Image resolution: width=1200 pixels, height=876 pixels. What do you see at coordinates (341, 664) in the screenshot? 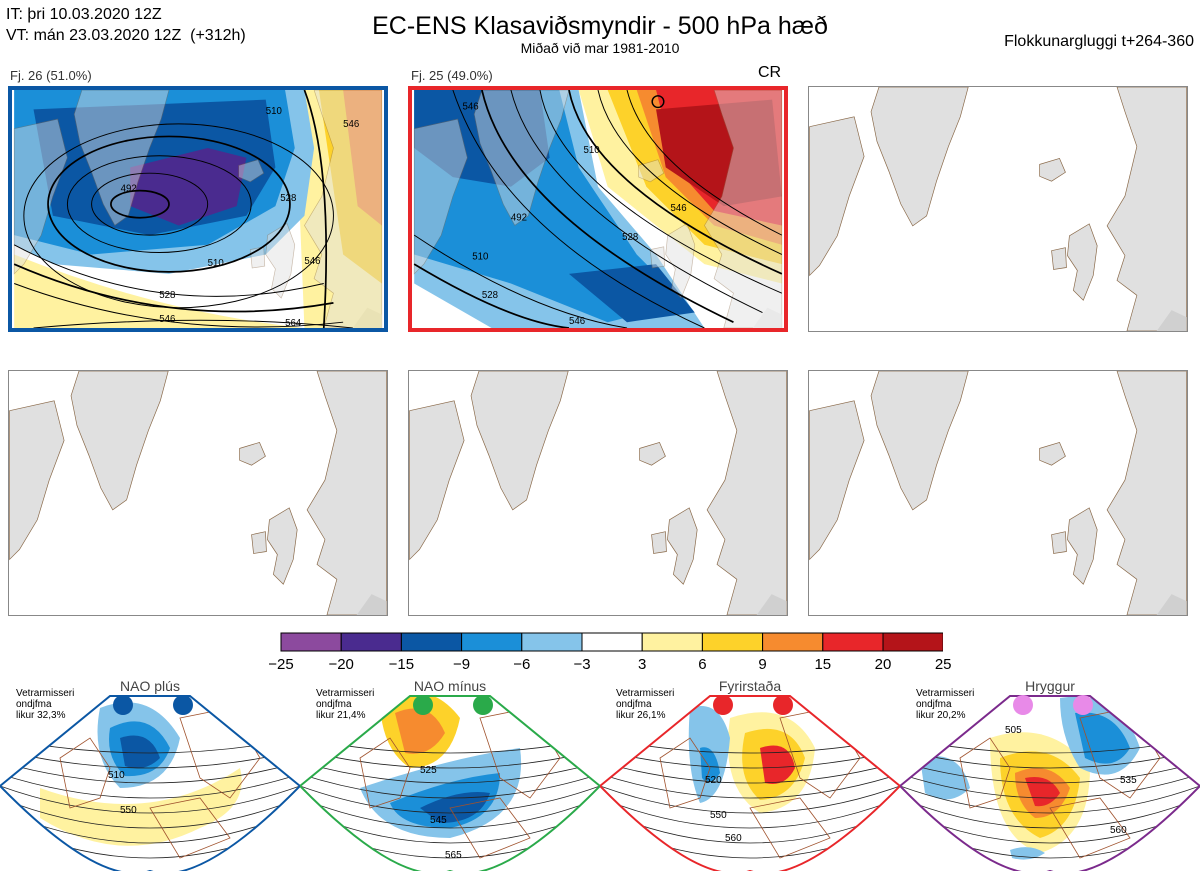
I see `colorbar-tick-label: −20` at bounding box center [341, 664].